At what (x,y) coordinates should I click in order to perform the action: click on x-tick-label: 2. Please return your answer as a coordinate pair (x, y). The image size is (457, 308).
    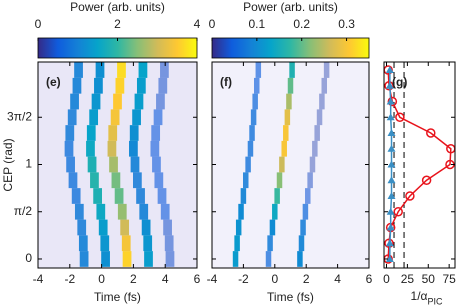
    Looking at the image, I should click on (306, 279).